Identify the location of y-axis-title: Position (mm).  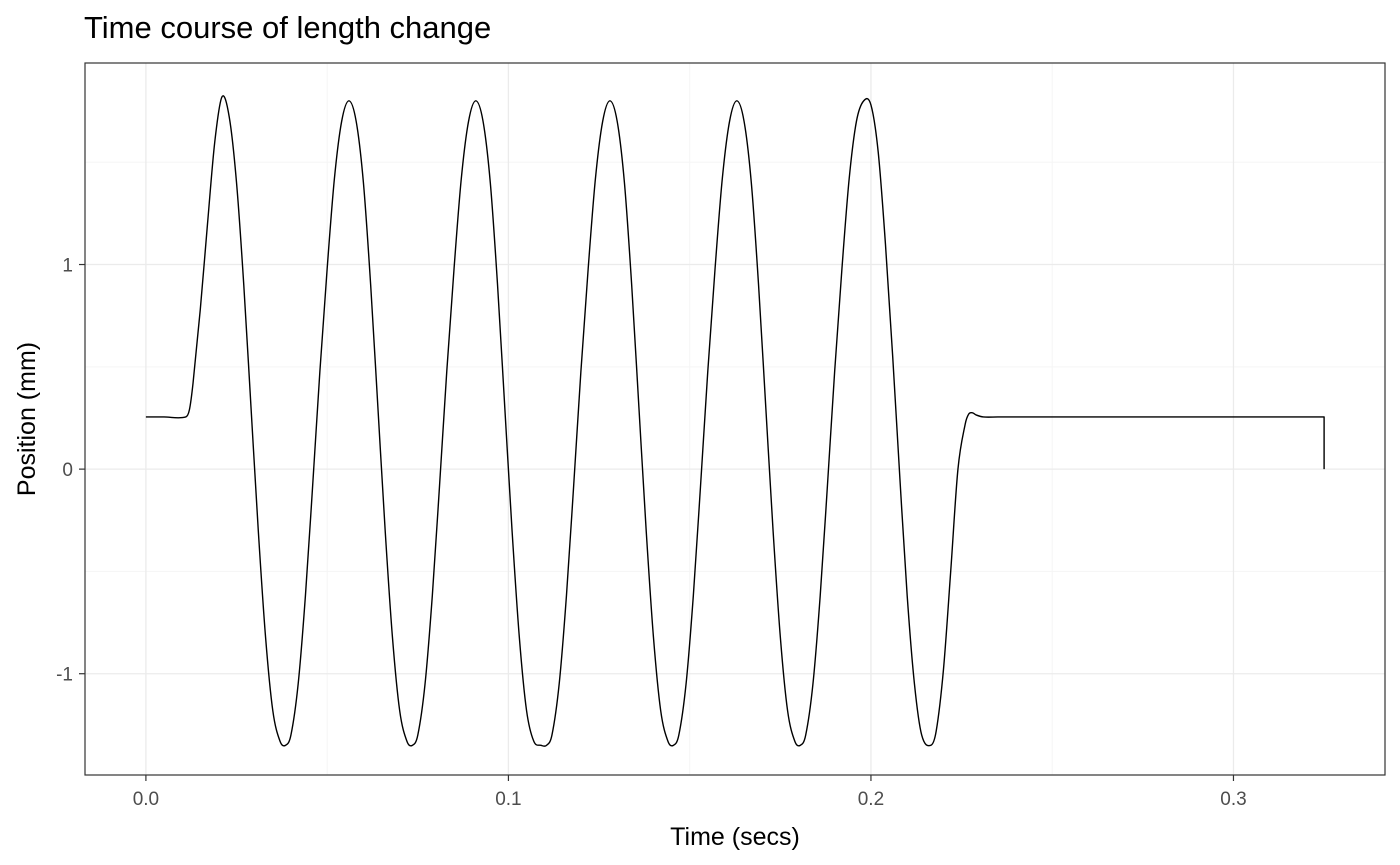
(27, 419).